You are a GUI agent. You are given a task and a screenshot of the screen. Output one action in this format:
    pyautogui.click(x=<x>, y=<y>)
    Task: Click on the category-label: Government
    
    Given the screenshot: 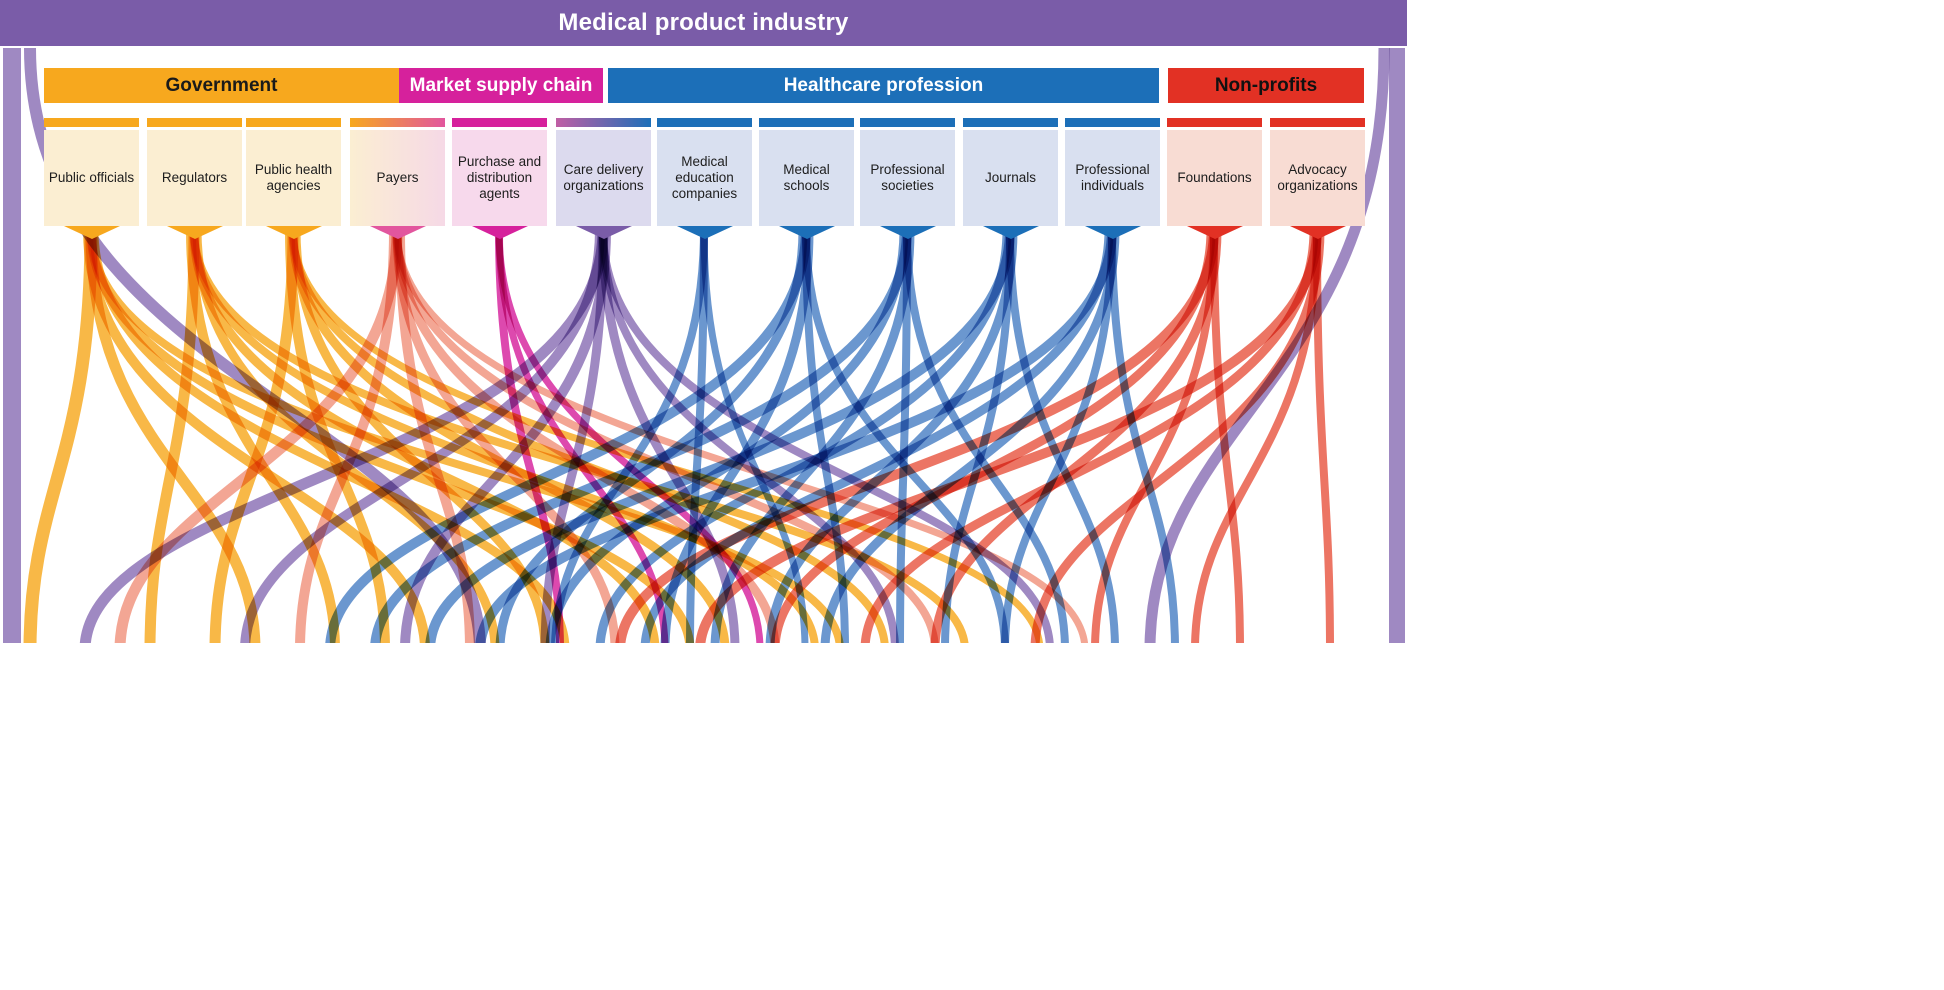 What is the action you would take?
    pyautogui.click(x=221, y=85)
    